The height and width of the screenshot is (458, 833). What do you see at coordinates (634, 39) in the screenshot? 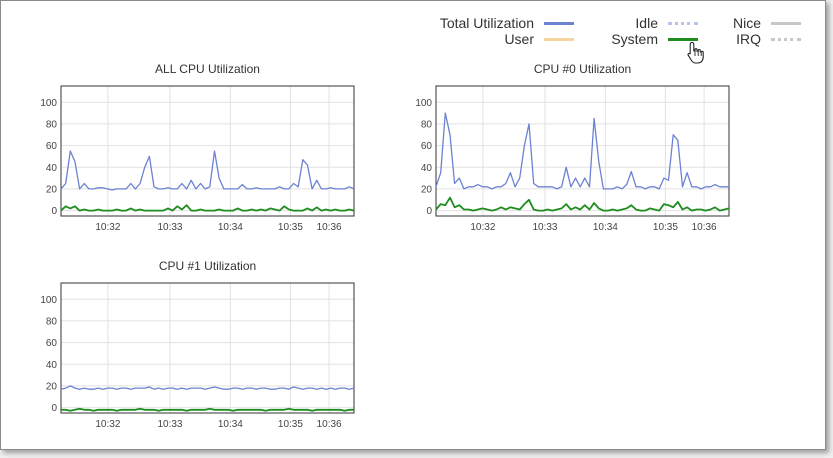
I see `legend-label: System` at bounding box center [634, 39].